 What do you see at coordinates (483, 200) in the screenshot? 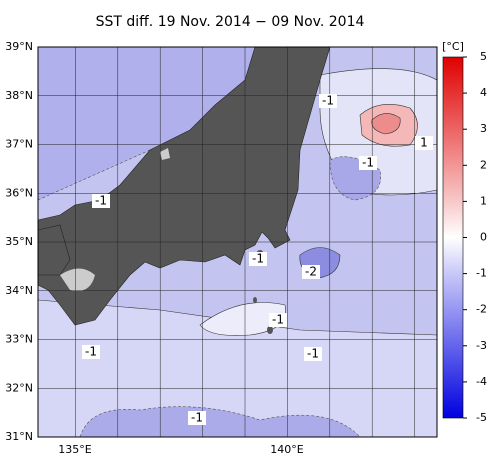
I see `colorbar-tick-label: 1` at bounding box center [483, 200].